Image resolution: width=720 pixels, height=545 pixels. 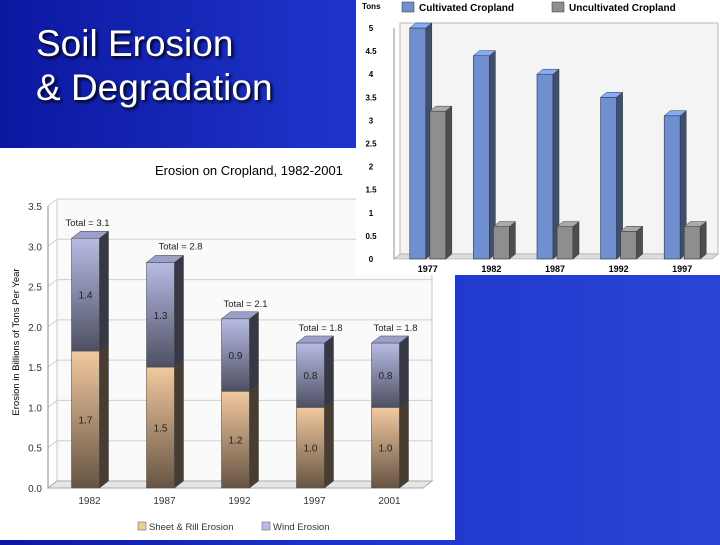 What do you see at coordinates (86, 421) in the screenshot?
I see `bar-value-label: 1.7` at bounding box center [86, 421].